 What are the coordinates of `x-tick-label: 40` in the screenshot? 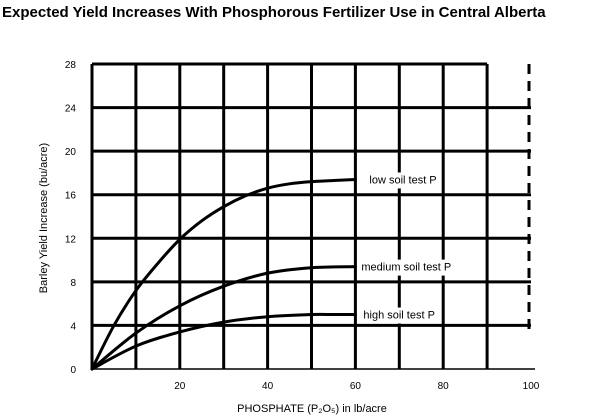 It's located at (268, 386).